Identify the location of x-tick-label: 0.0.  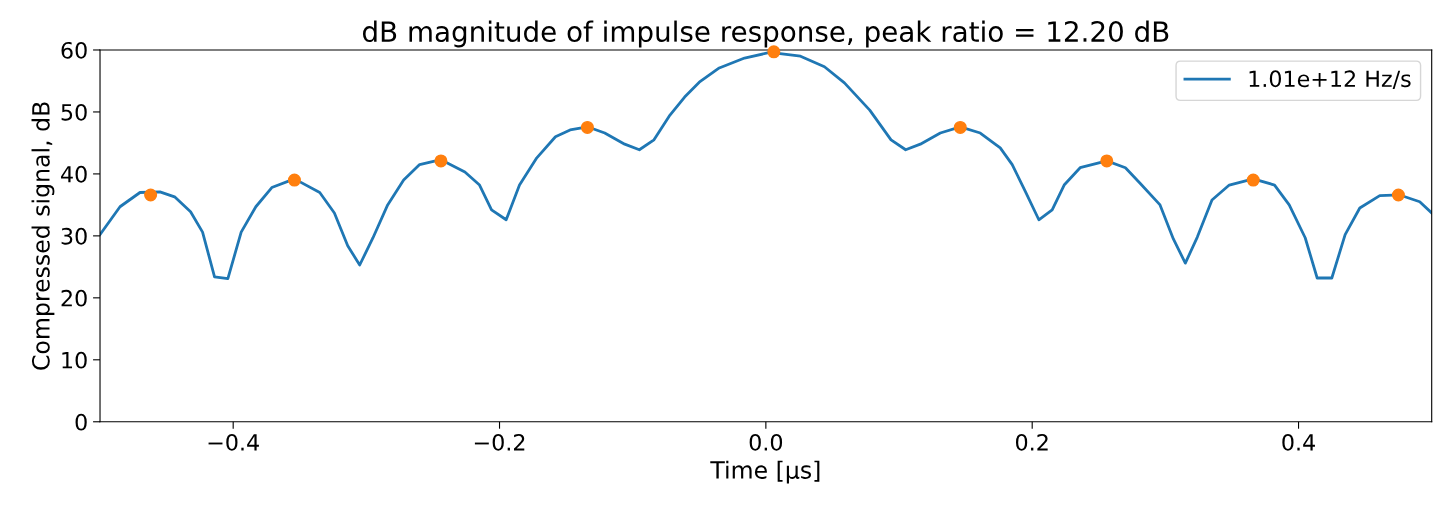
(766, 442).